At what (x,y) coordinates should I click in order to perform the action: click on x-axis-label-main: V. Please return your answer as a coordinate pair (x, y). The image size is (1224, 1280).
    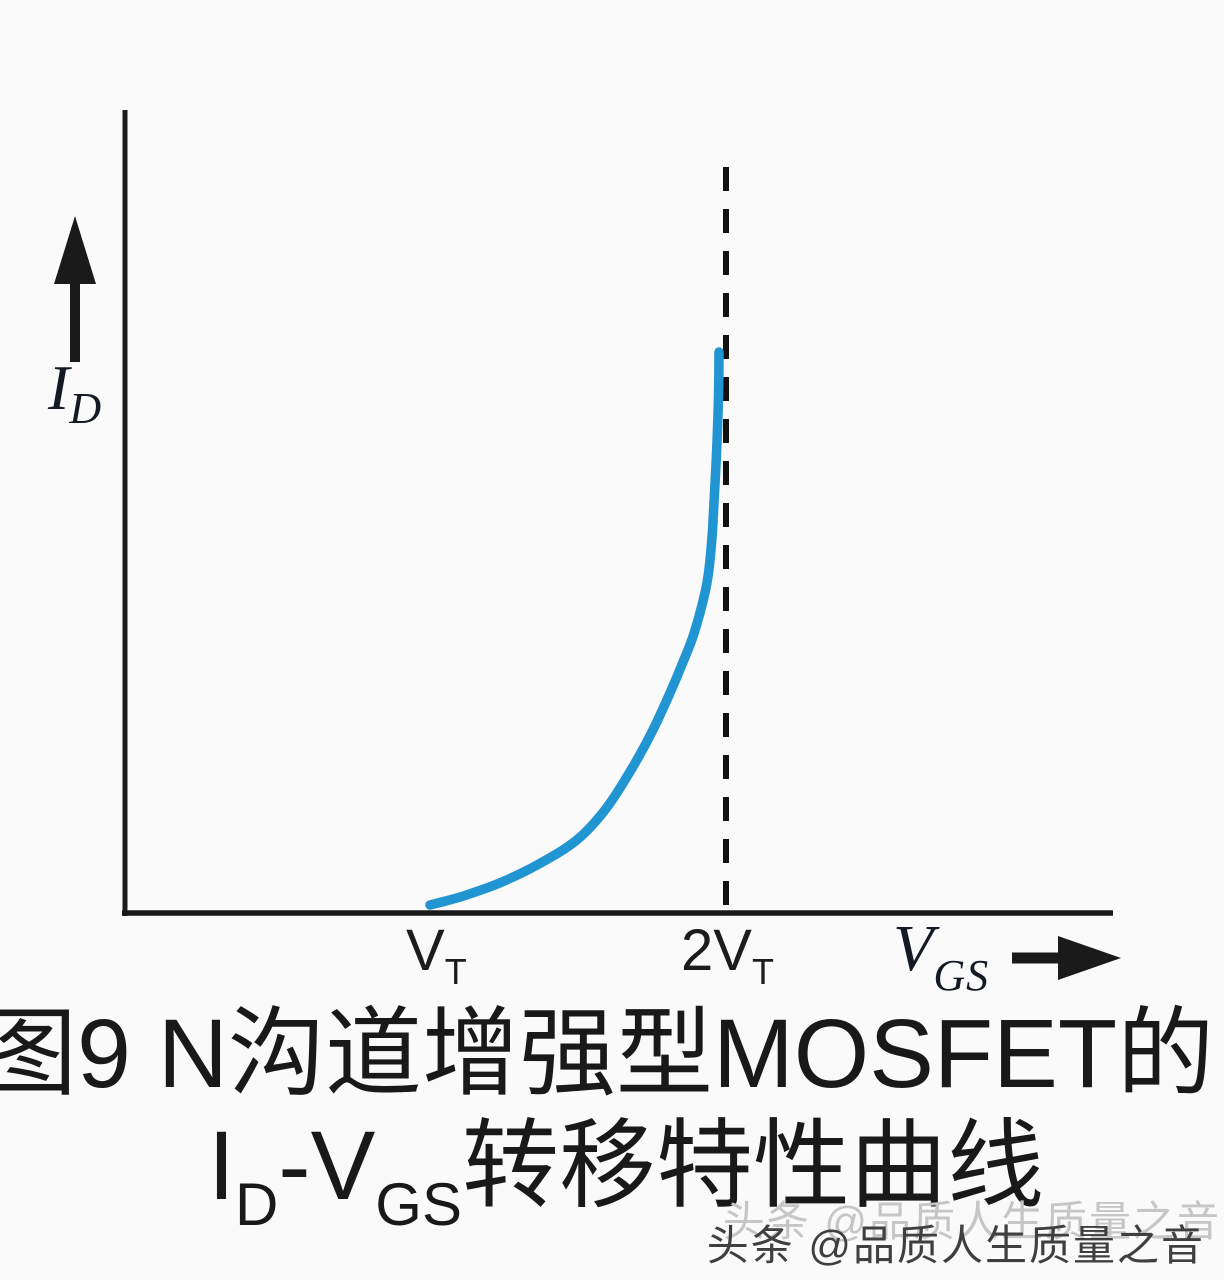
    Looking at the image, I should click on (913, 948).